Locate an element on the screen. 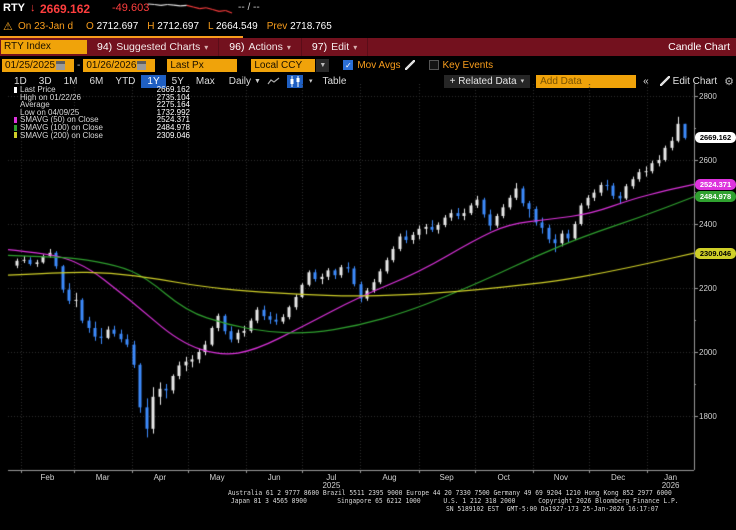  price-change: -49.603 is located at coordinates (131, 8).